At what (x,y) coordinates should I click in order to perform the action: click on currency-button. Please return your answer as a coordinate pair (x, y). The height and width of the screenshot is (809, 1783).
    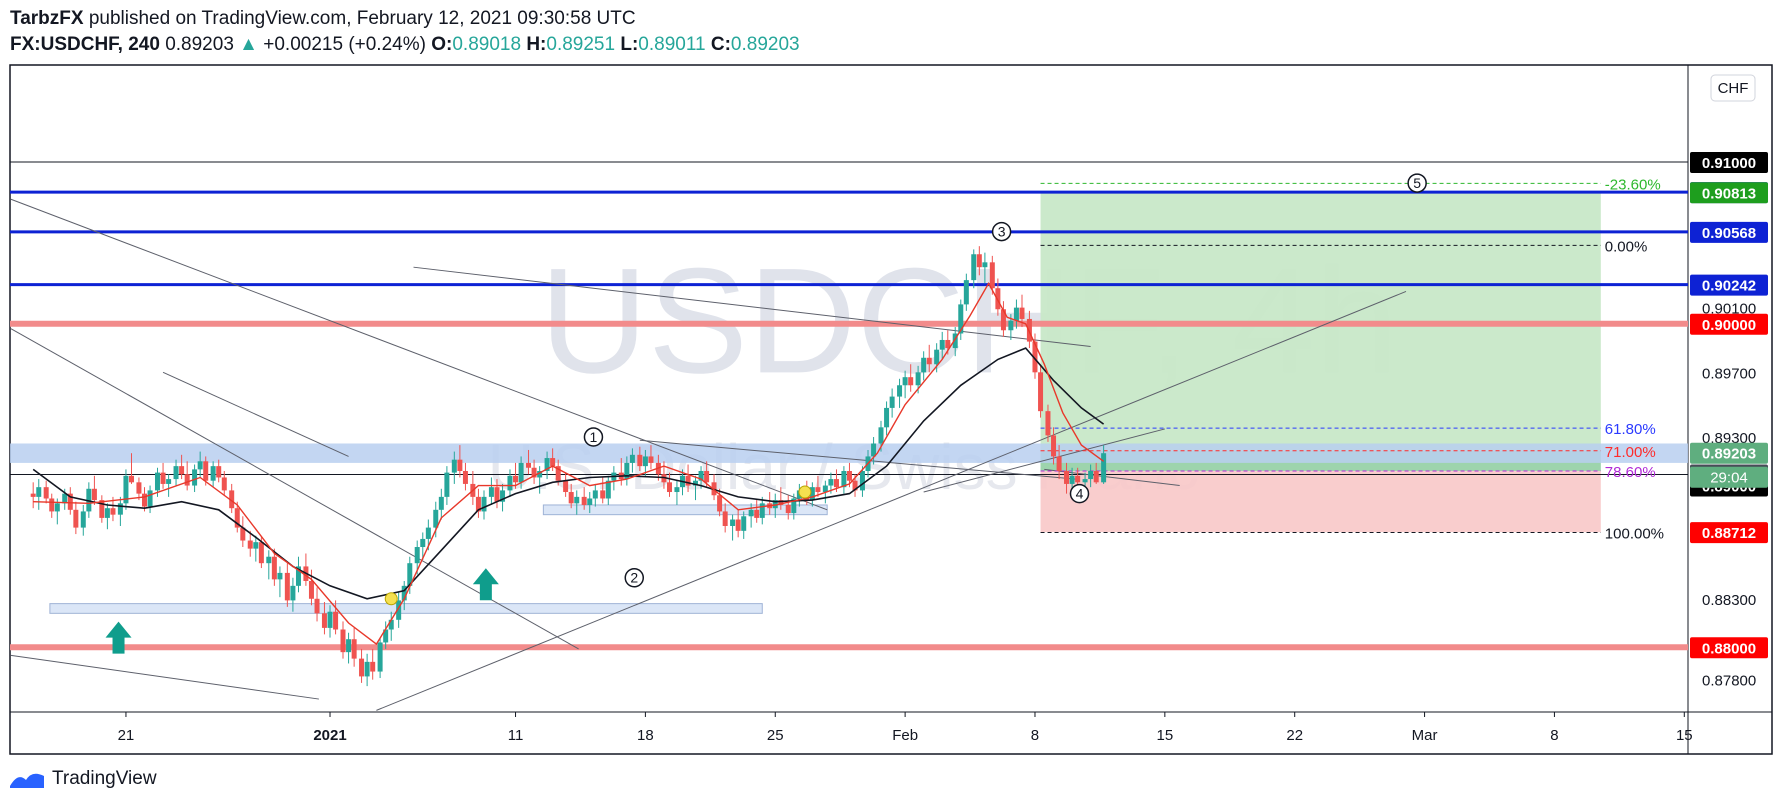
    Looking at the image, I should click on (1733, 88).